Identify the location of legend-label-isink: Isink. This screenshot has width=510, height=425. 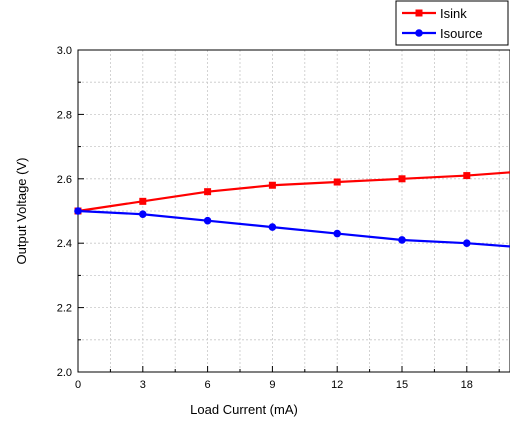
(453, 13).